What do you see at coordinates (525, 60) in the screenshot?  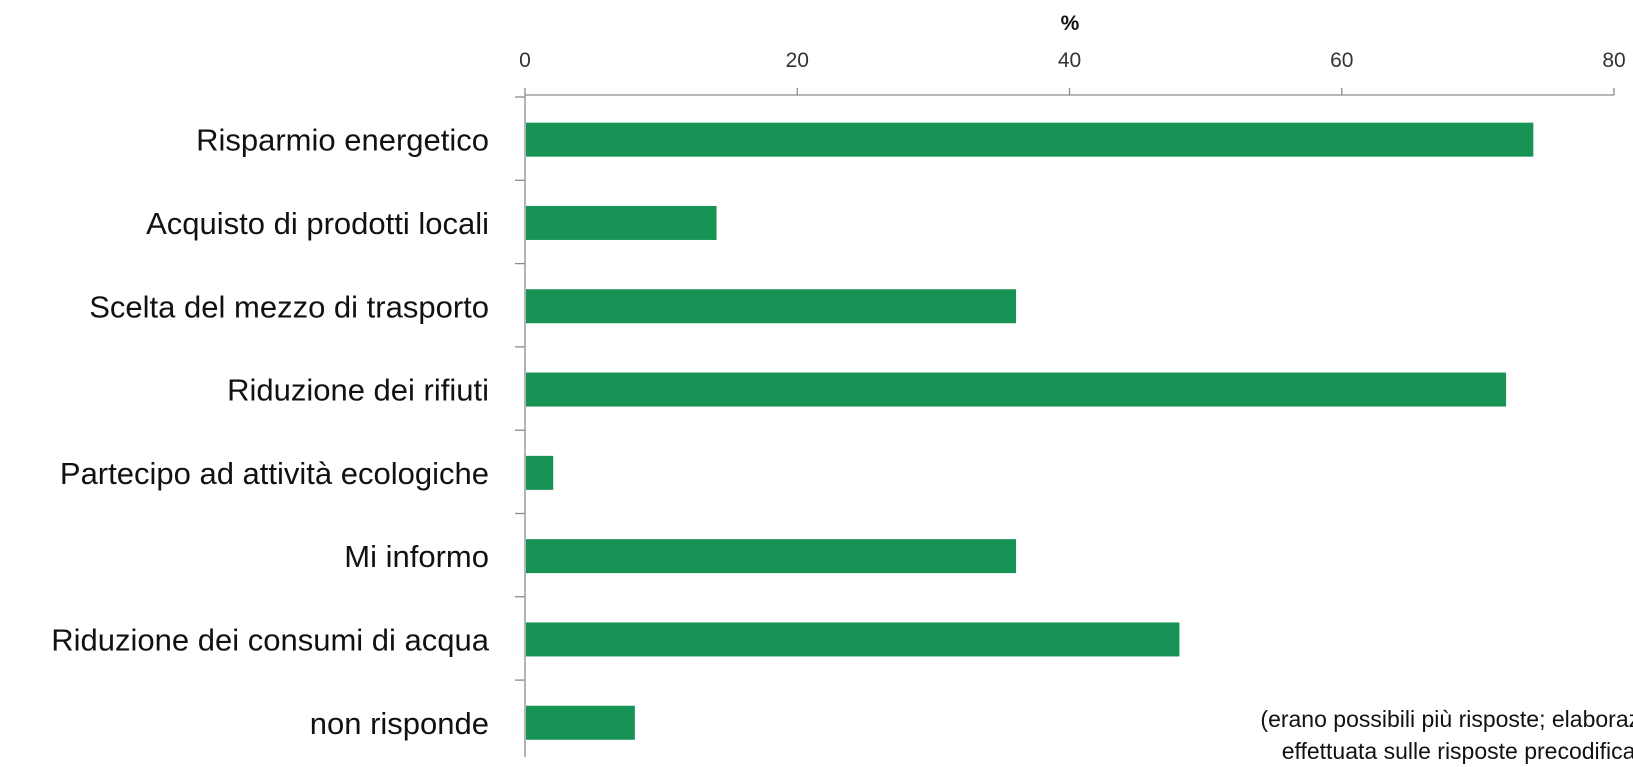 I see `x-tick-label-0: 0` at bounding box center [525, 60].